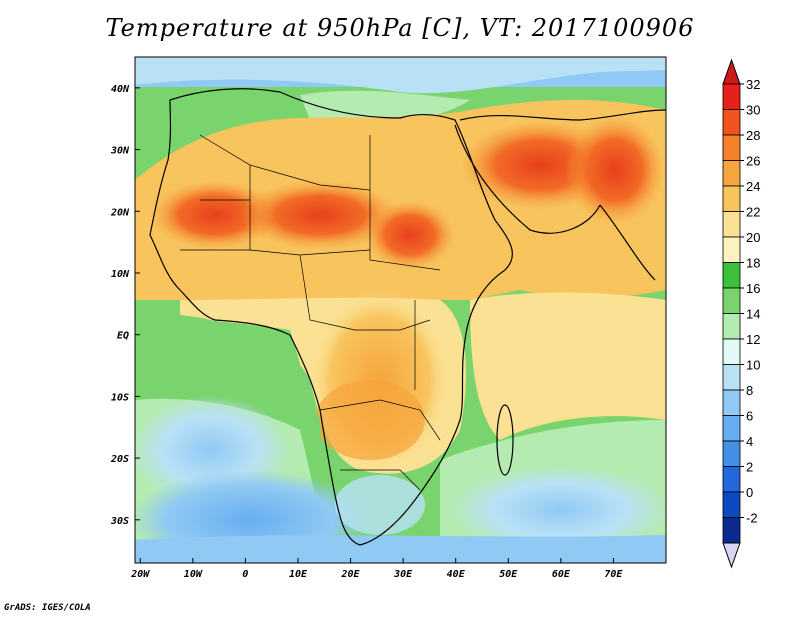 The height and width of the screenshot is (618, 800). I want to click on longitude-axis: 20W 10W 0 10E 20E 30E 40E 50E 60E 70E, so click(376, 569).